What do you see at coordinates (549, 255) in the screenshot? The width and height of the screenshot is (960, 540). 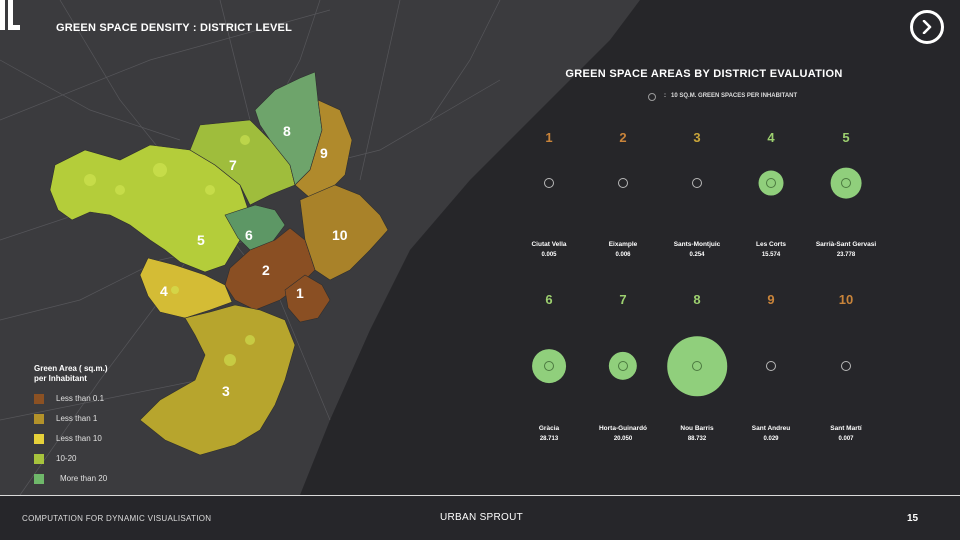 I see `district-value: 0.005` at bounding box center [549, 255].